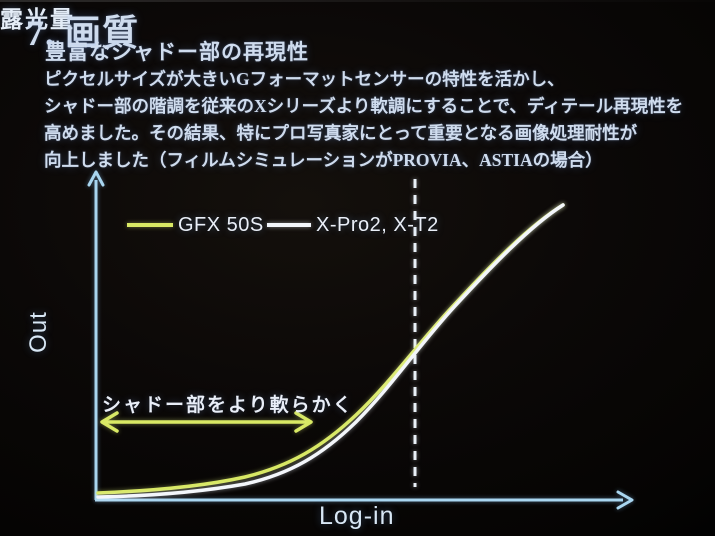 The width and height of the screenshot is (715, 536). What do you see at coordinates (221, 225) in the screenshot?
I see `legend-label-gfx-50s: GFX 50S` at bounding box center [221, 225].